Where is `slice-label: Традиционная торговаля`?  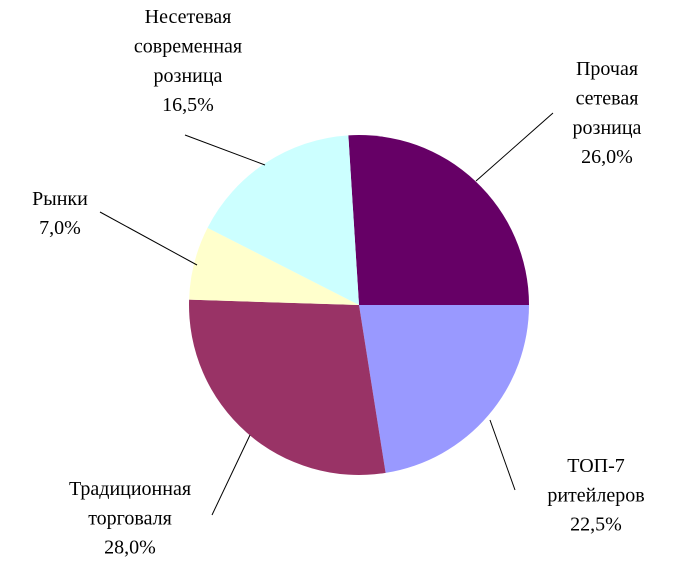 slice-label: Традиционная торговаля is located at coordinates (130, 504).